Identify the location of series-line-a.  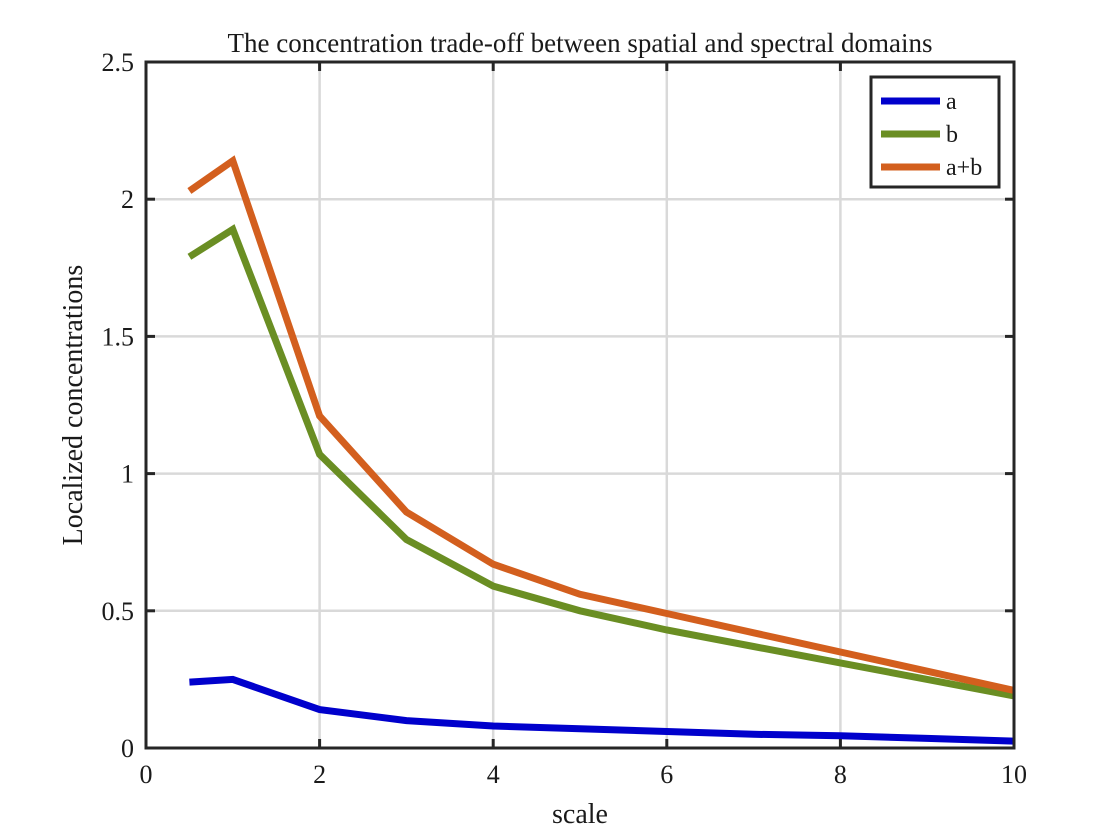
(602, 710).